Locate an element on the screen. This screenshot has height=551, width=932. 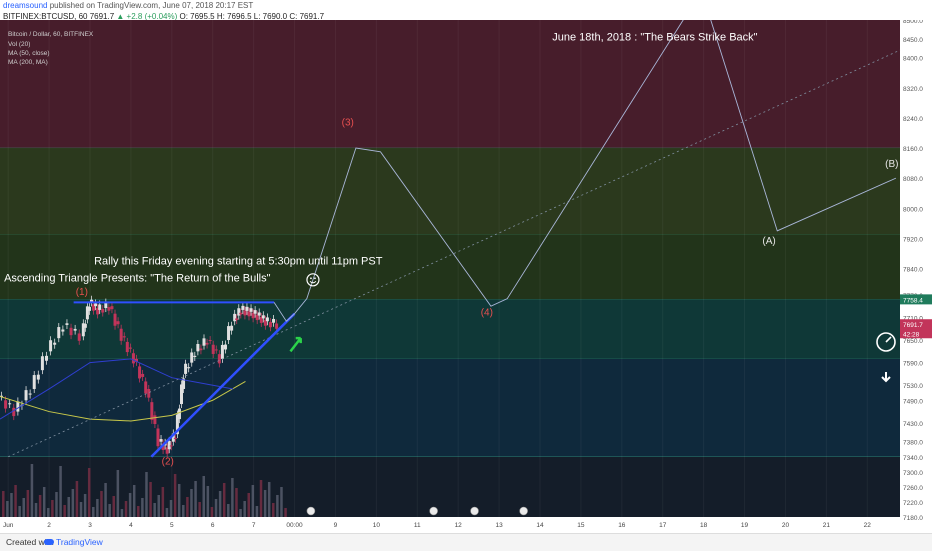
price-tick-22: 7220.0 is located at coordinates (913, 503).